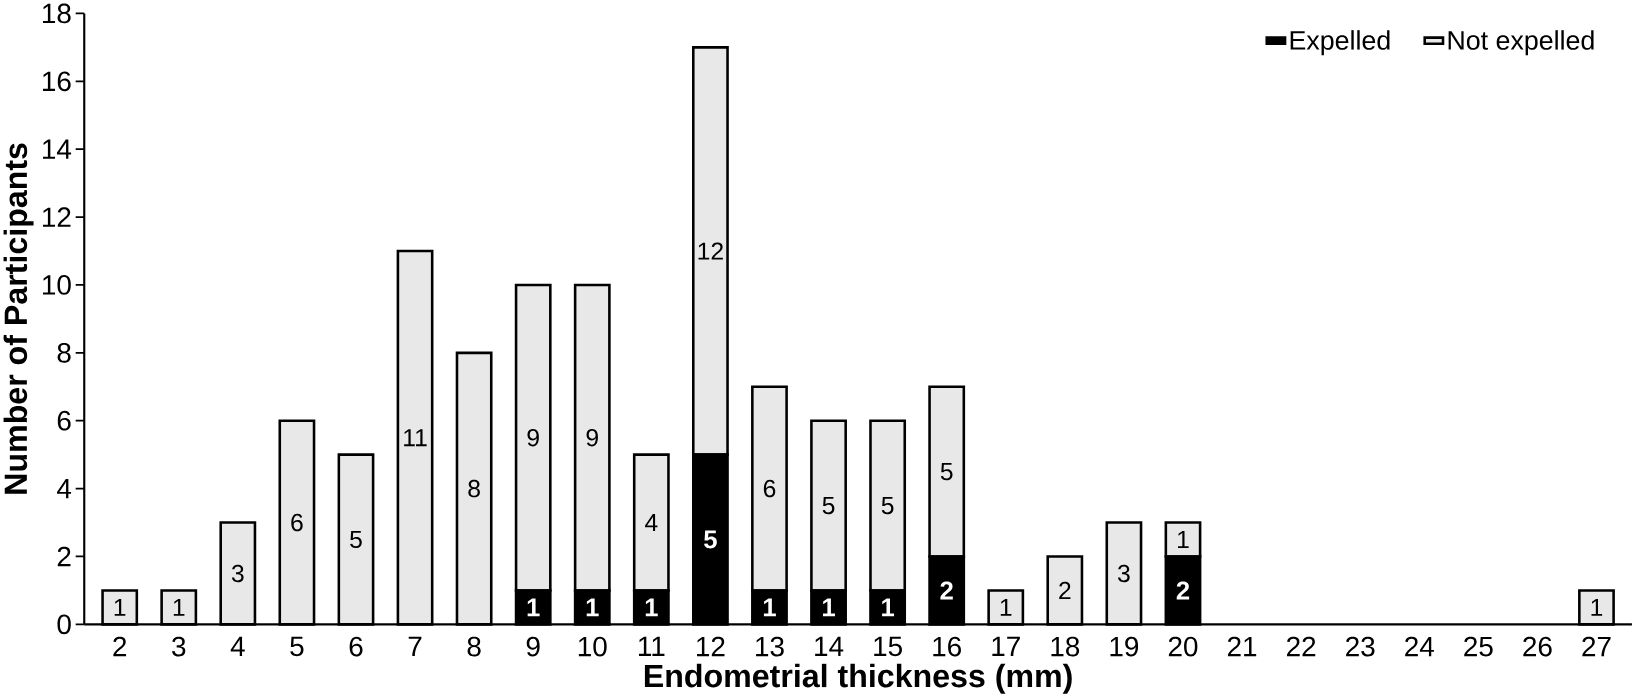  What do you see at coordinates (1419, 646) in the screenshot?
I see `x-tick-label: 24` at bounding box center [1419, 646].